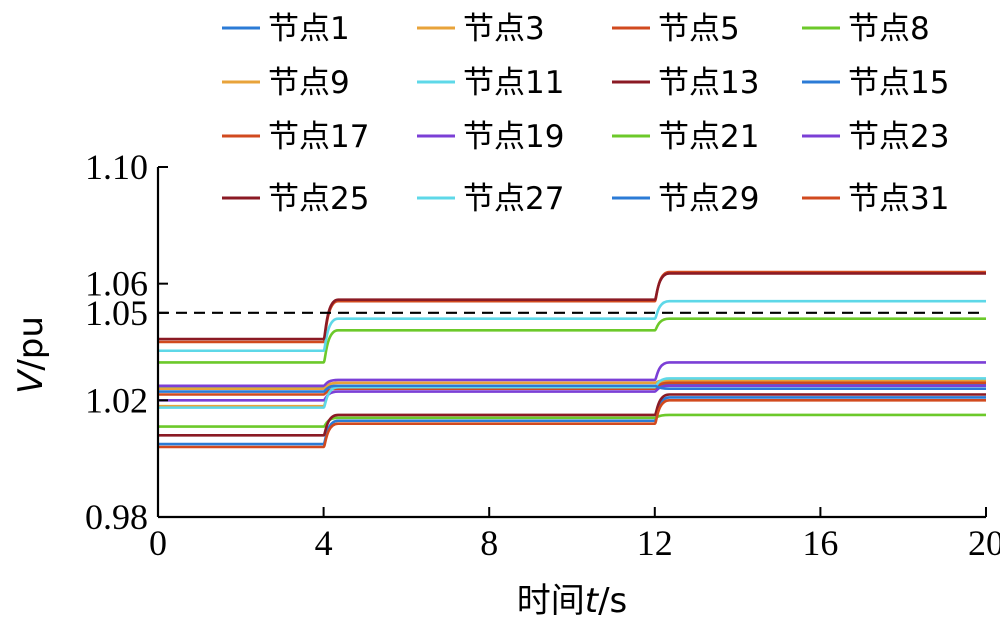 This screenshot has height=628, width=1000. What do you see at coordinates (31, 343) in the screenshot?
I see `y-axis-unit: /pu` at bounding box center [31, 343].